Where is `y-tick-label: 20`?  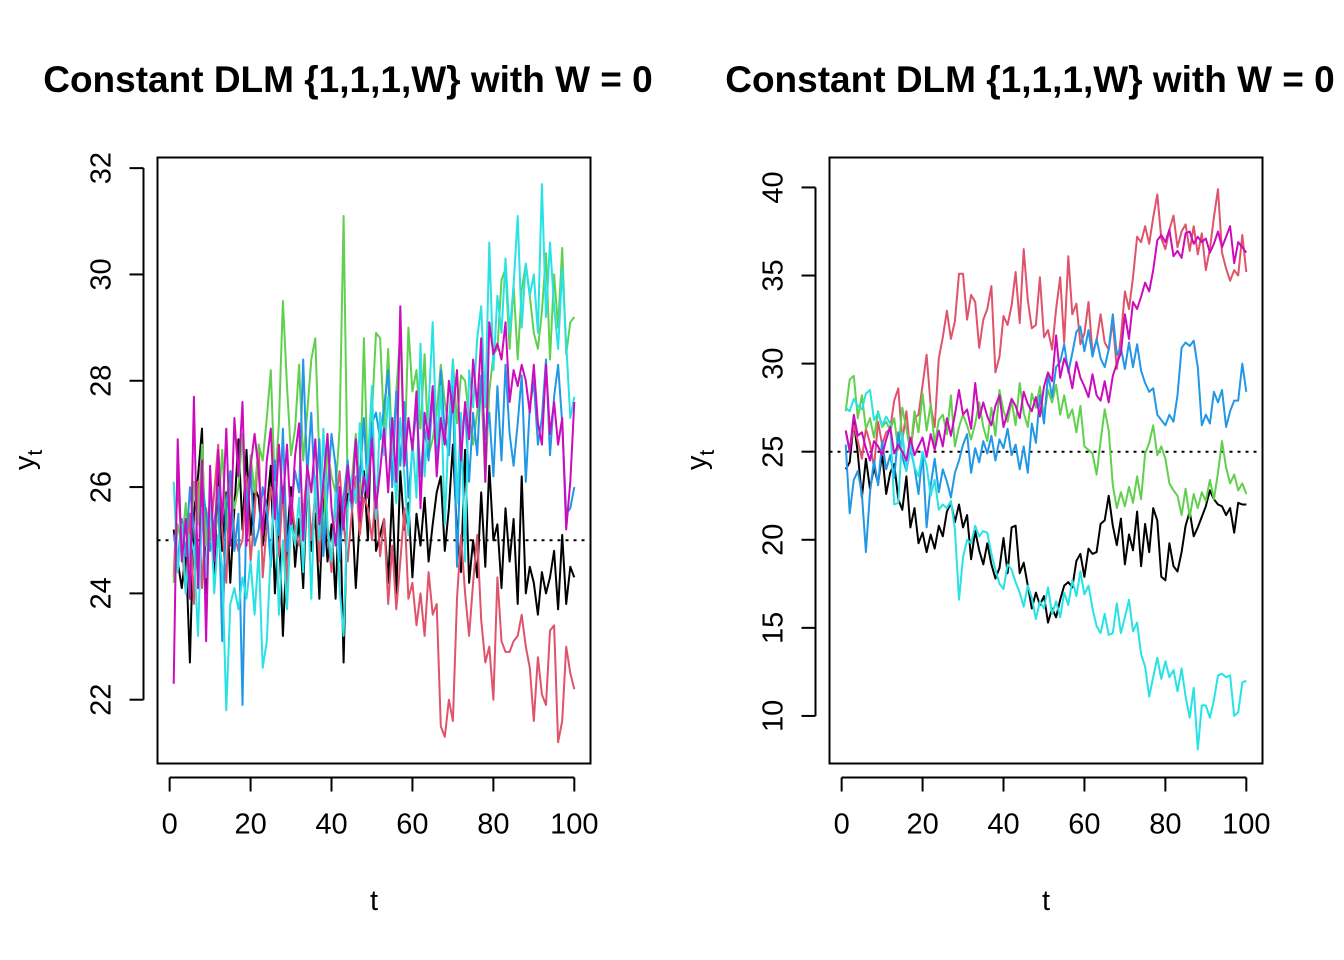
y-tick-label: 20 is located at coordinates (774, 540).